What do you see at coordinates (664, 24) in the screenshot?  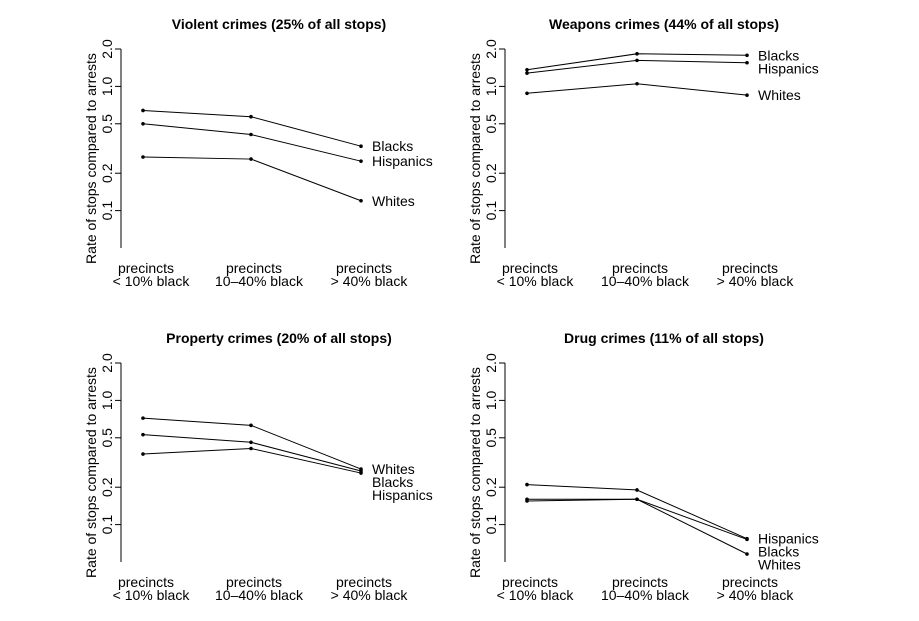 I see `chart-title: Weapons crimes (44% of all stops)` at bounding box center [664, 24].